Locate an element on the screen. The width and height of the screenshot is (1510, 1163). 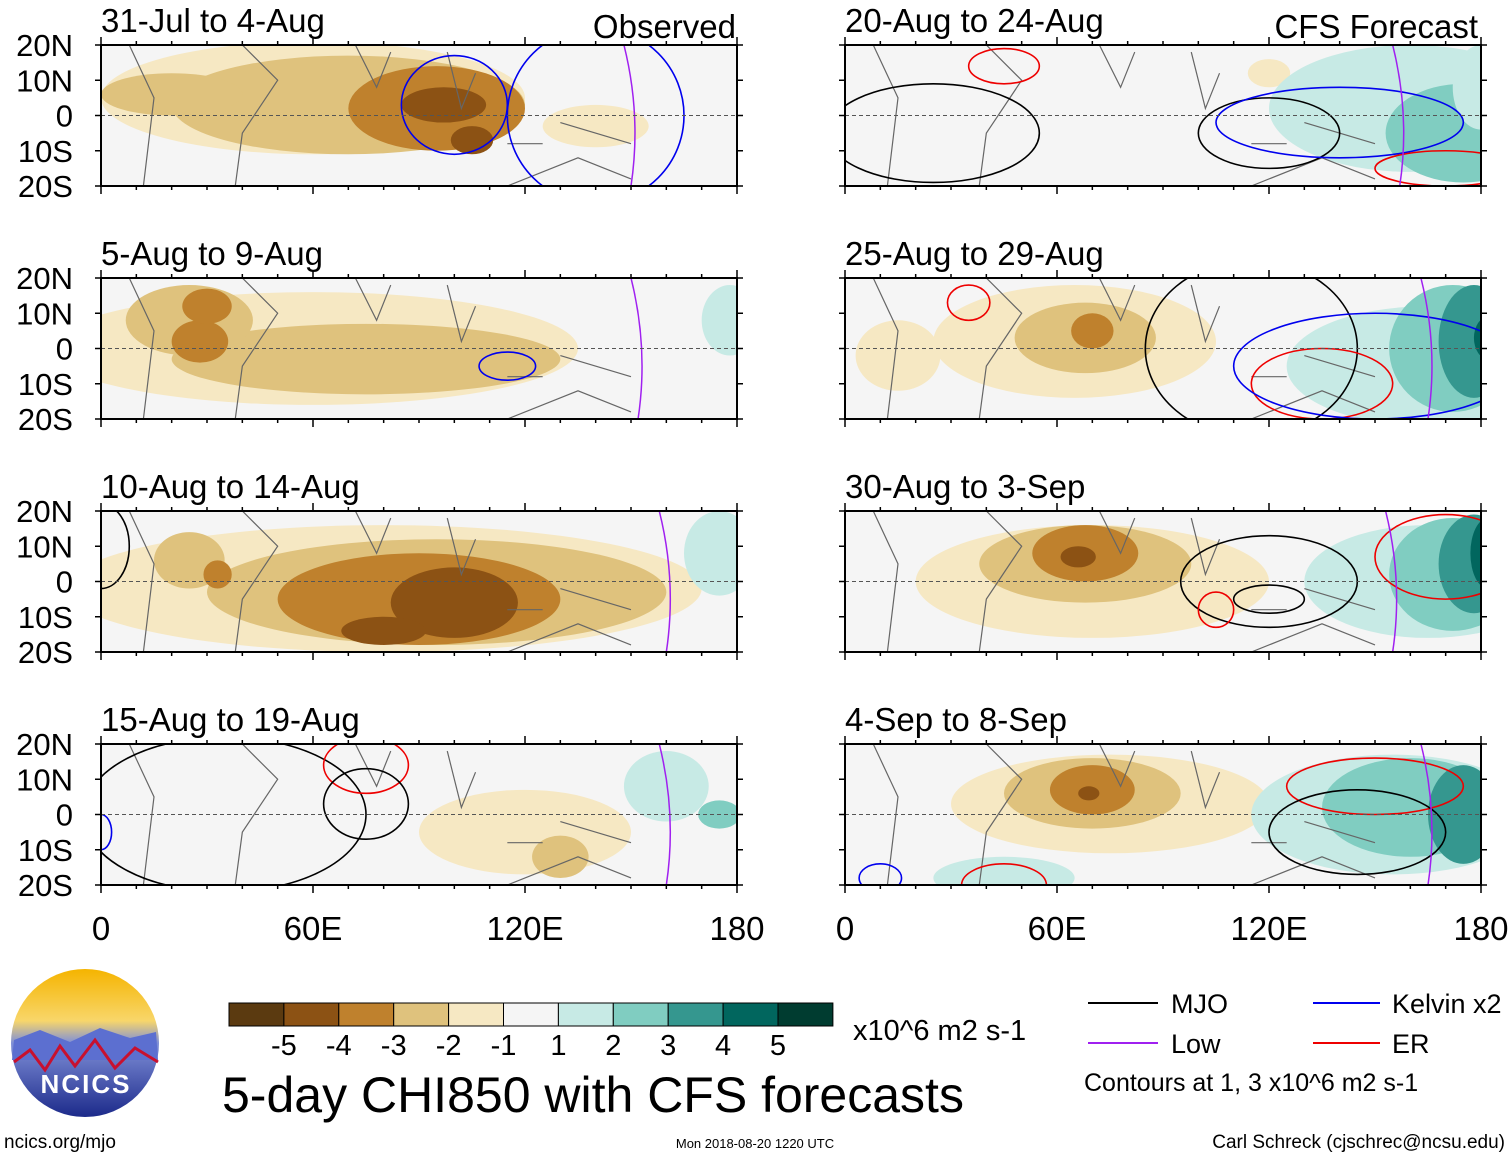
map-panel: 30-Aug to 3-Sep is located at coordinates (1163, 564).